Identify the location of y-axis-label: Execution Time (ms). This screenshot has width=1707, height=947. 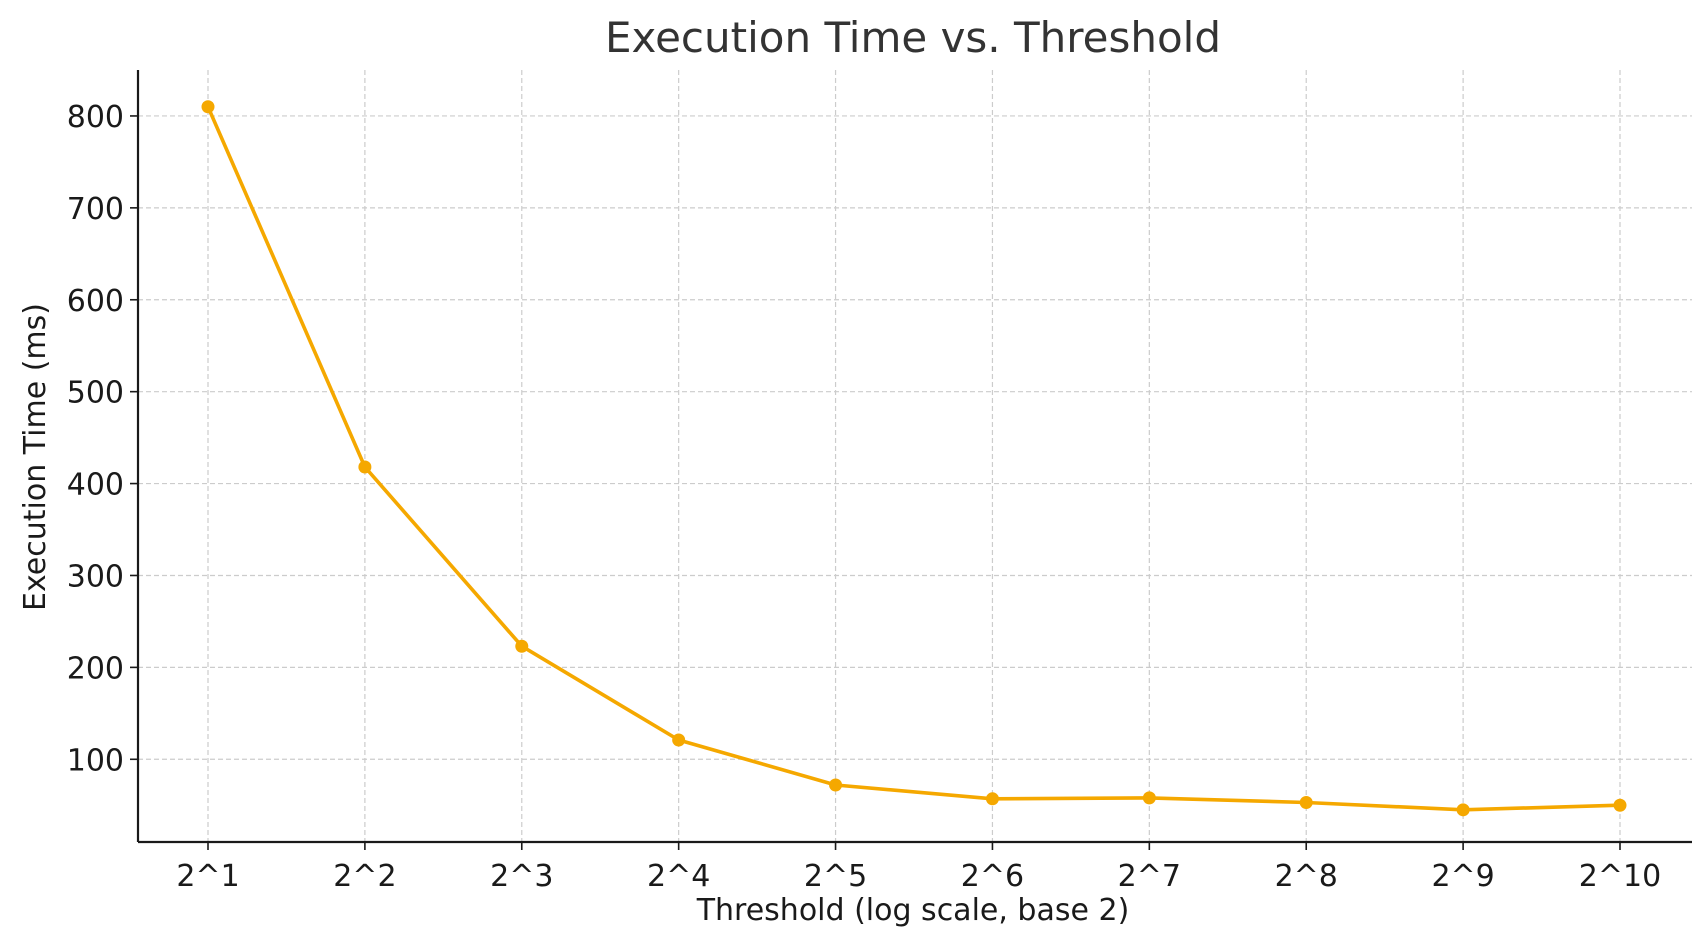
(35, 457).